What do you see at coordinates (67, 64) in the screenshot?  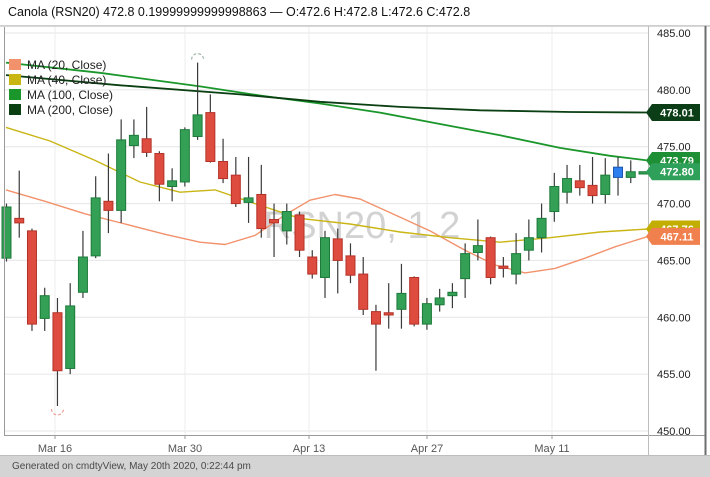 I see `legend-label: MA (20, Close)` at bounding box center [67, 64].